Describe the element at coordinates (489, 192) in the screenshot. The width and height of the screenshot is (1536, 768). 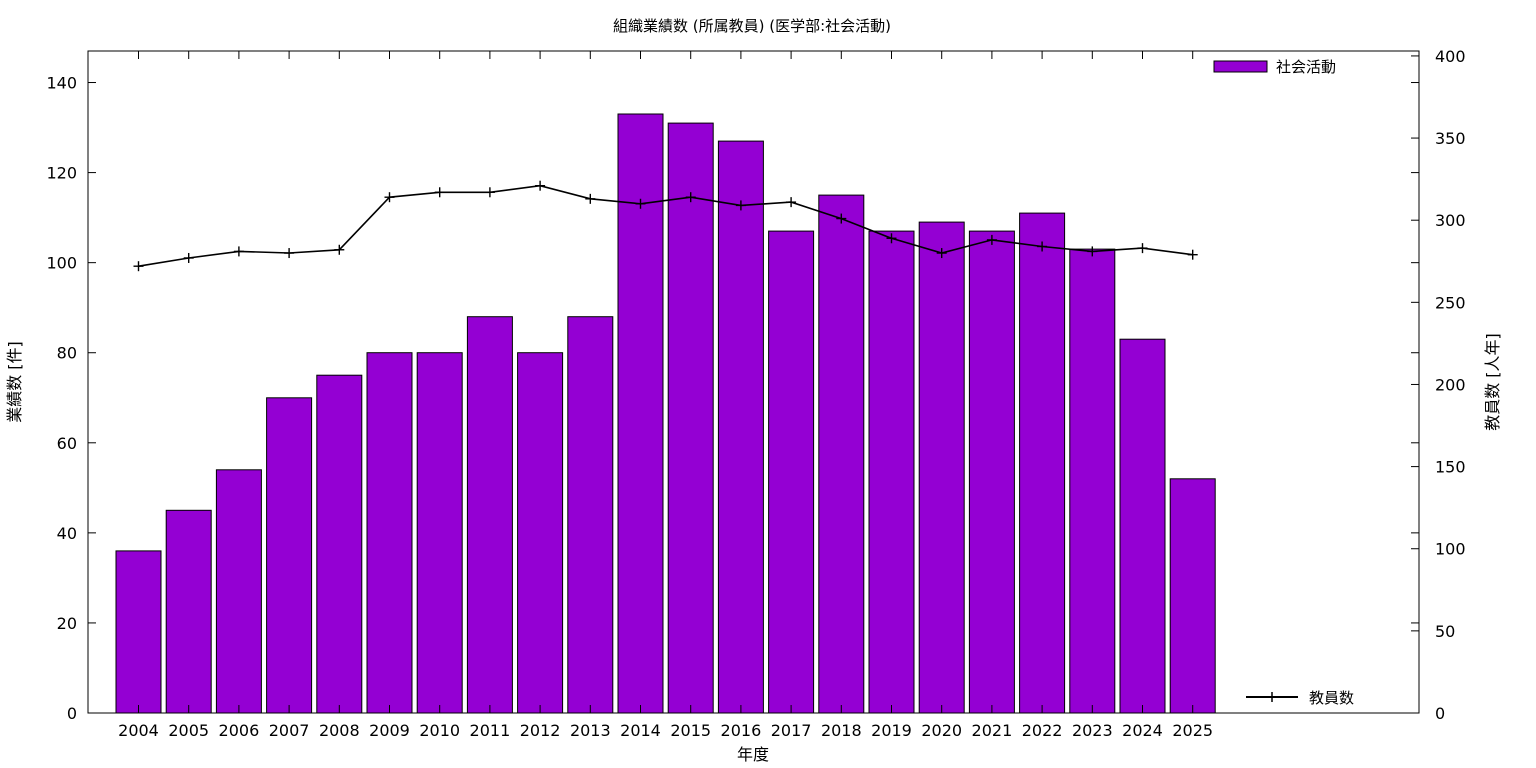
I see `line-point-2011` at that location.